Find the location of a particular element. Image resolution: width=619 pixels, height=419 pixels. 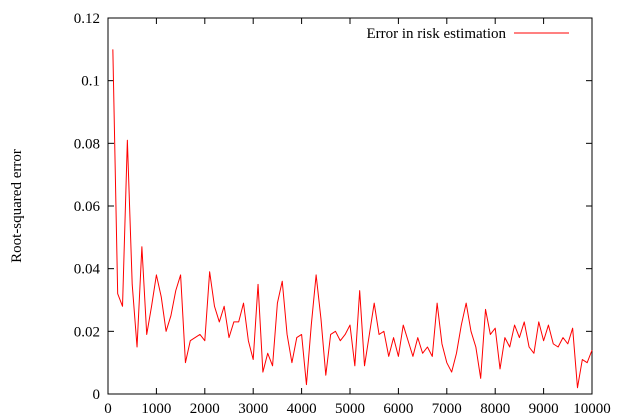

x-tick-label: 9000 is located at coordinates (544, 409).